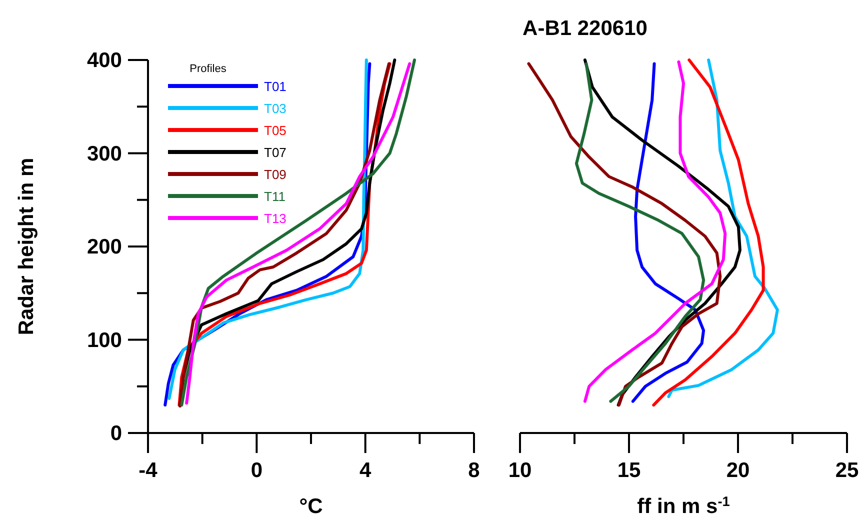 This screenshot has height=530, width=865. What do you see at coordinates (520, 470) in the screenshot?
I see `x-tick-label: 10` at bounding box center [520, 470].